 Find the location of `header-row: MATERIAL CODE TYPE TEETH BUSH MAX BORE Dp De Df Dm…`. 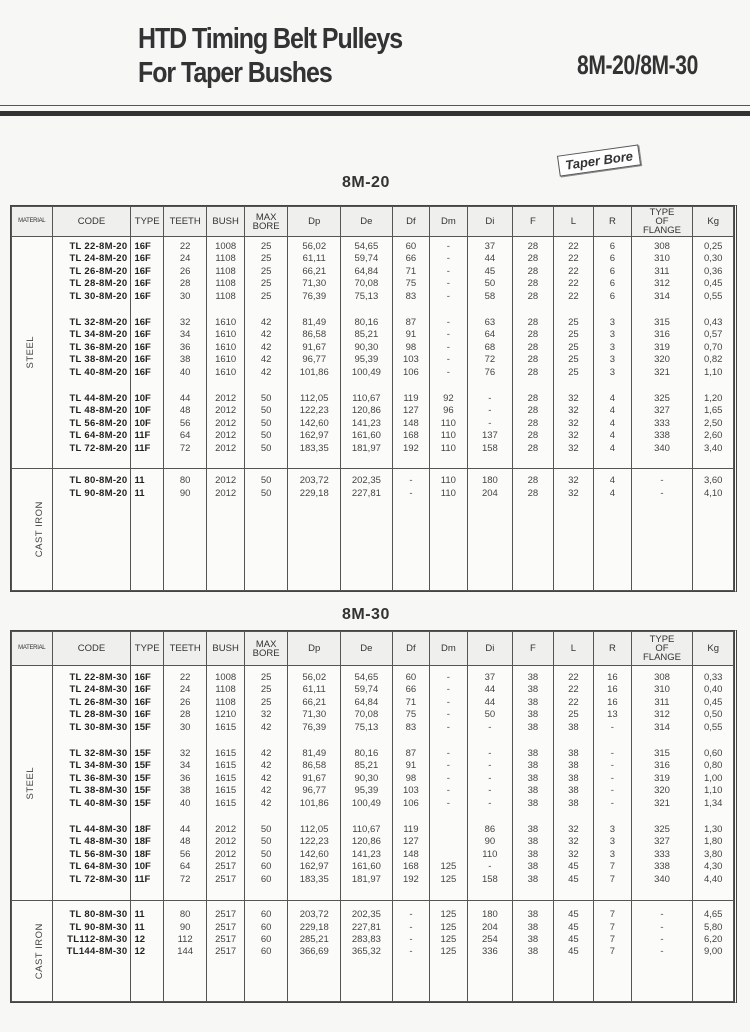

header-row: MATERIAL CODE TYPE TEETH BUSH MAX BORE Dp De Df Dm… is located at coordinates (372, 648).